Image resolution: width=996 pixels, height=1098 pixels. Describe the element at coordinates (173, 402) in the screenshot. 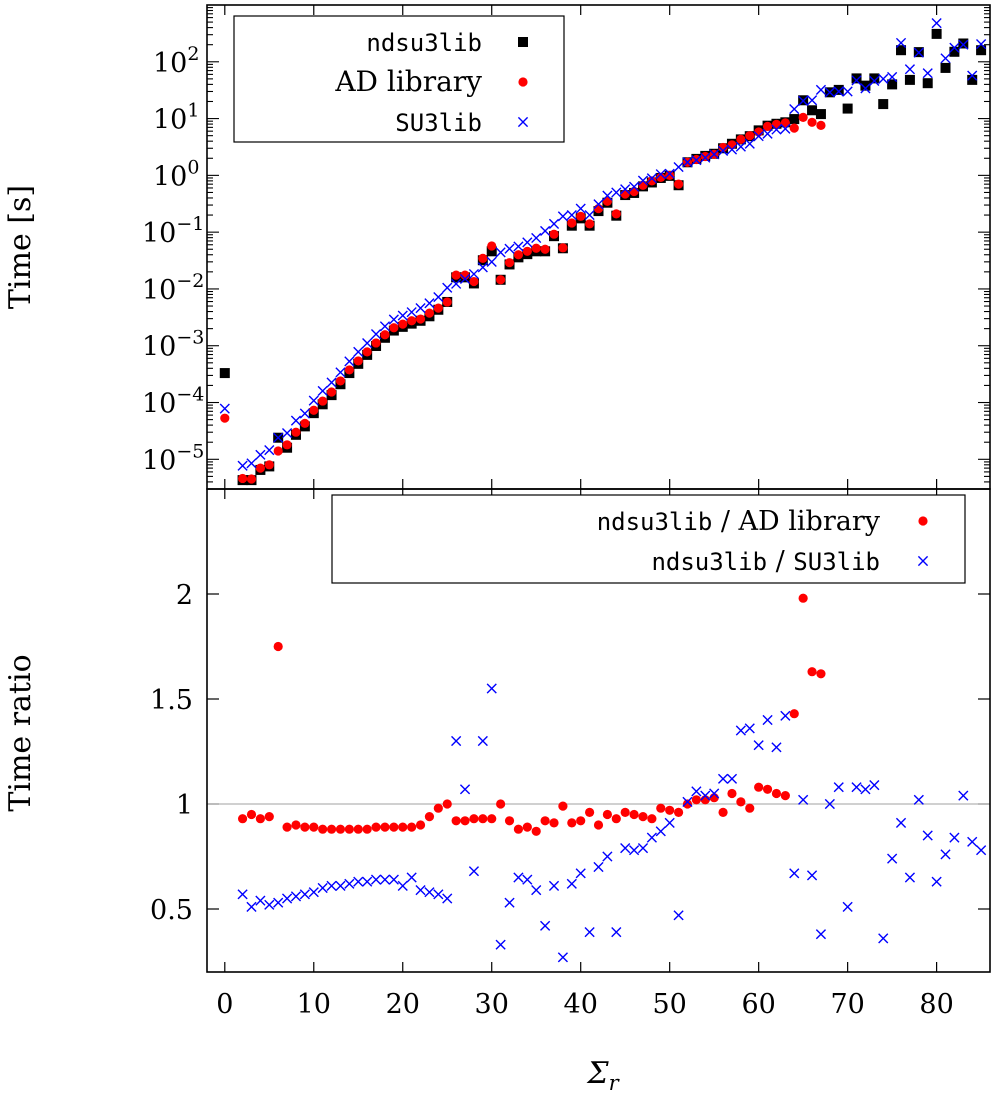

I see `top-y-tick-label: 10⁻⁴` at that location.